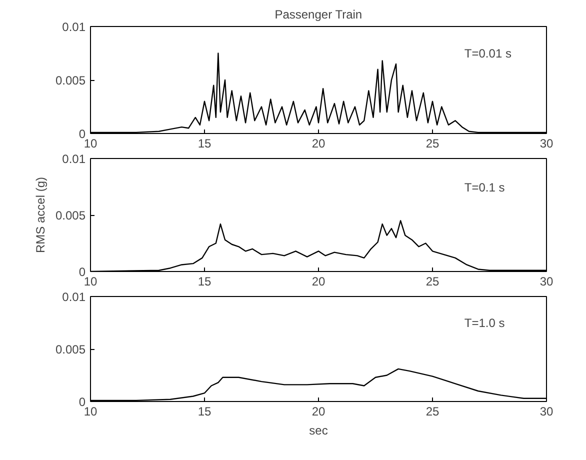  I want to click on annotation: T=1.0 s, so click(484, 323).